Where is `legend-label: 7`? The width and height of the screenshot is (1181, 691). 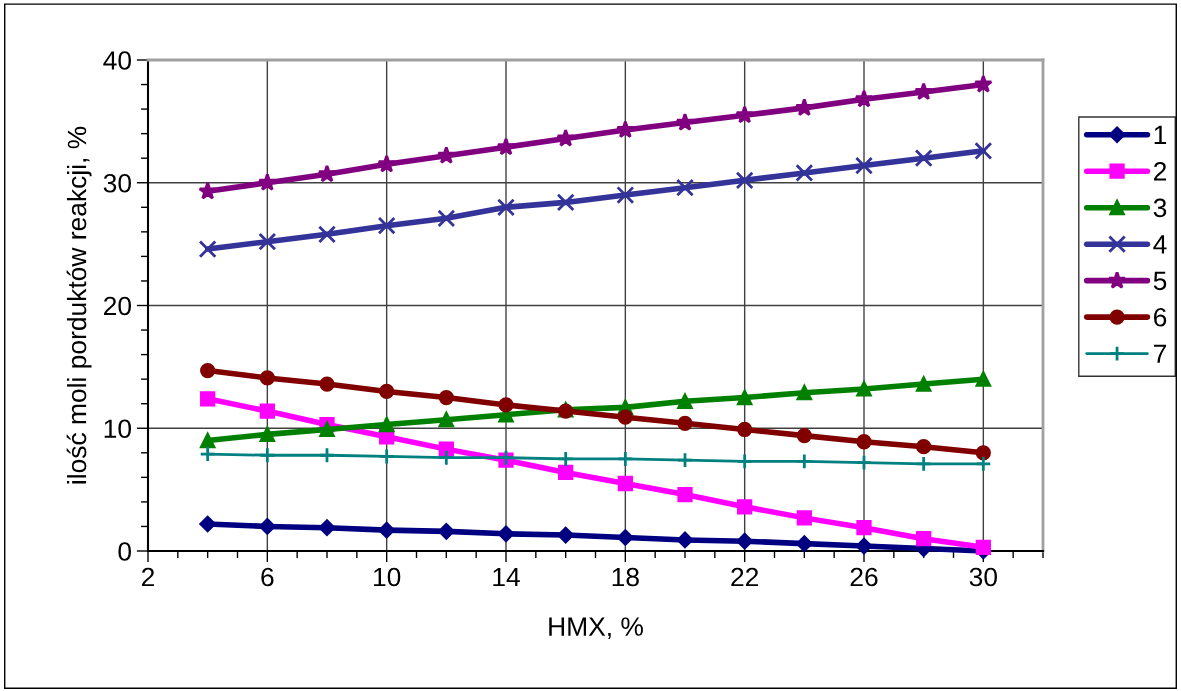
legend-label: 7 is located at coordinates (1160, 353).